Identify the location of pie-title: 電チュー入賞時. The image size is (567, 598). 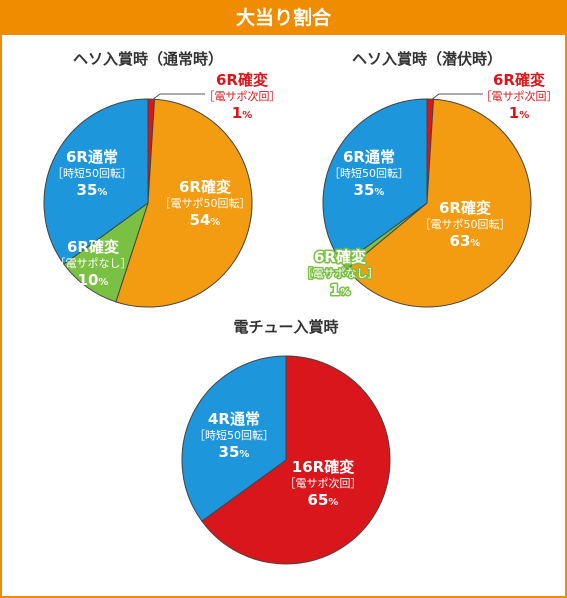
(285, 327).